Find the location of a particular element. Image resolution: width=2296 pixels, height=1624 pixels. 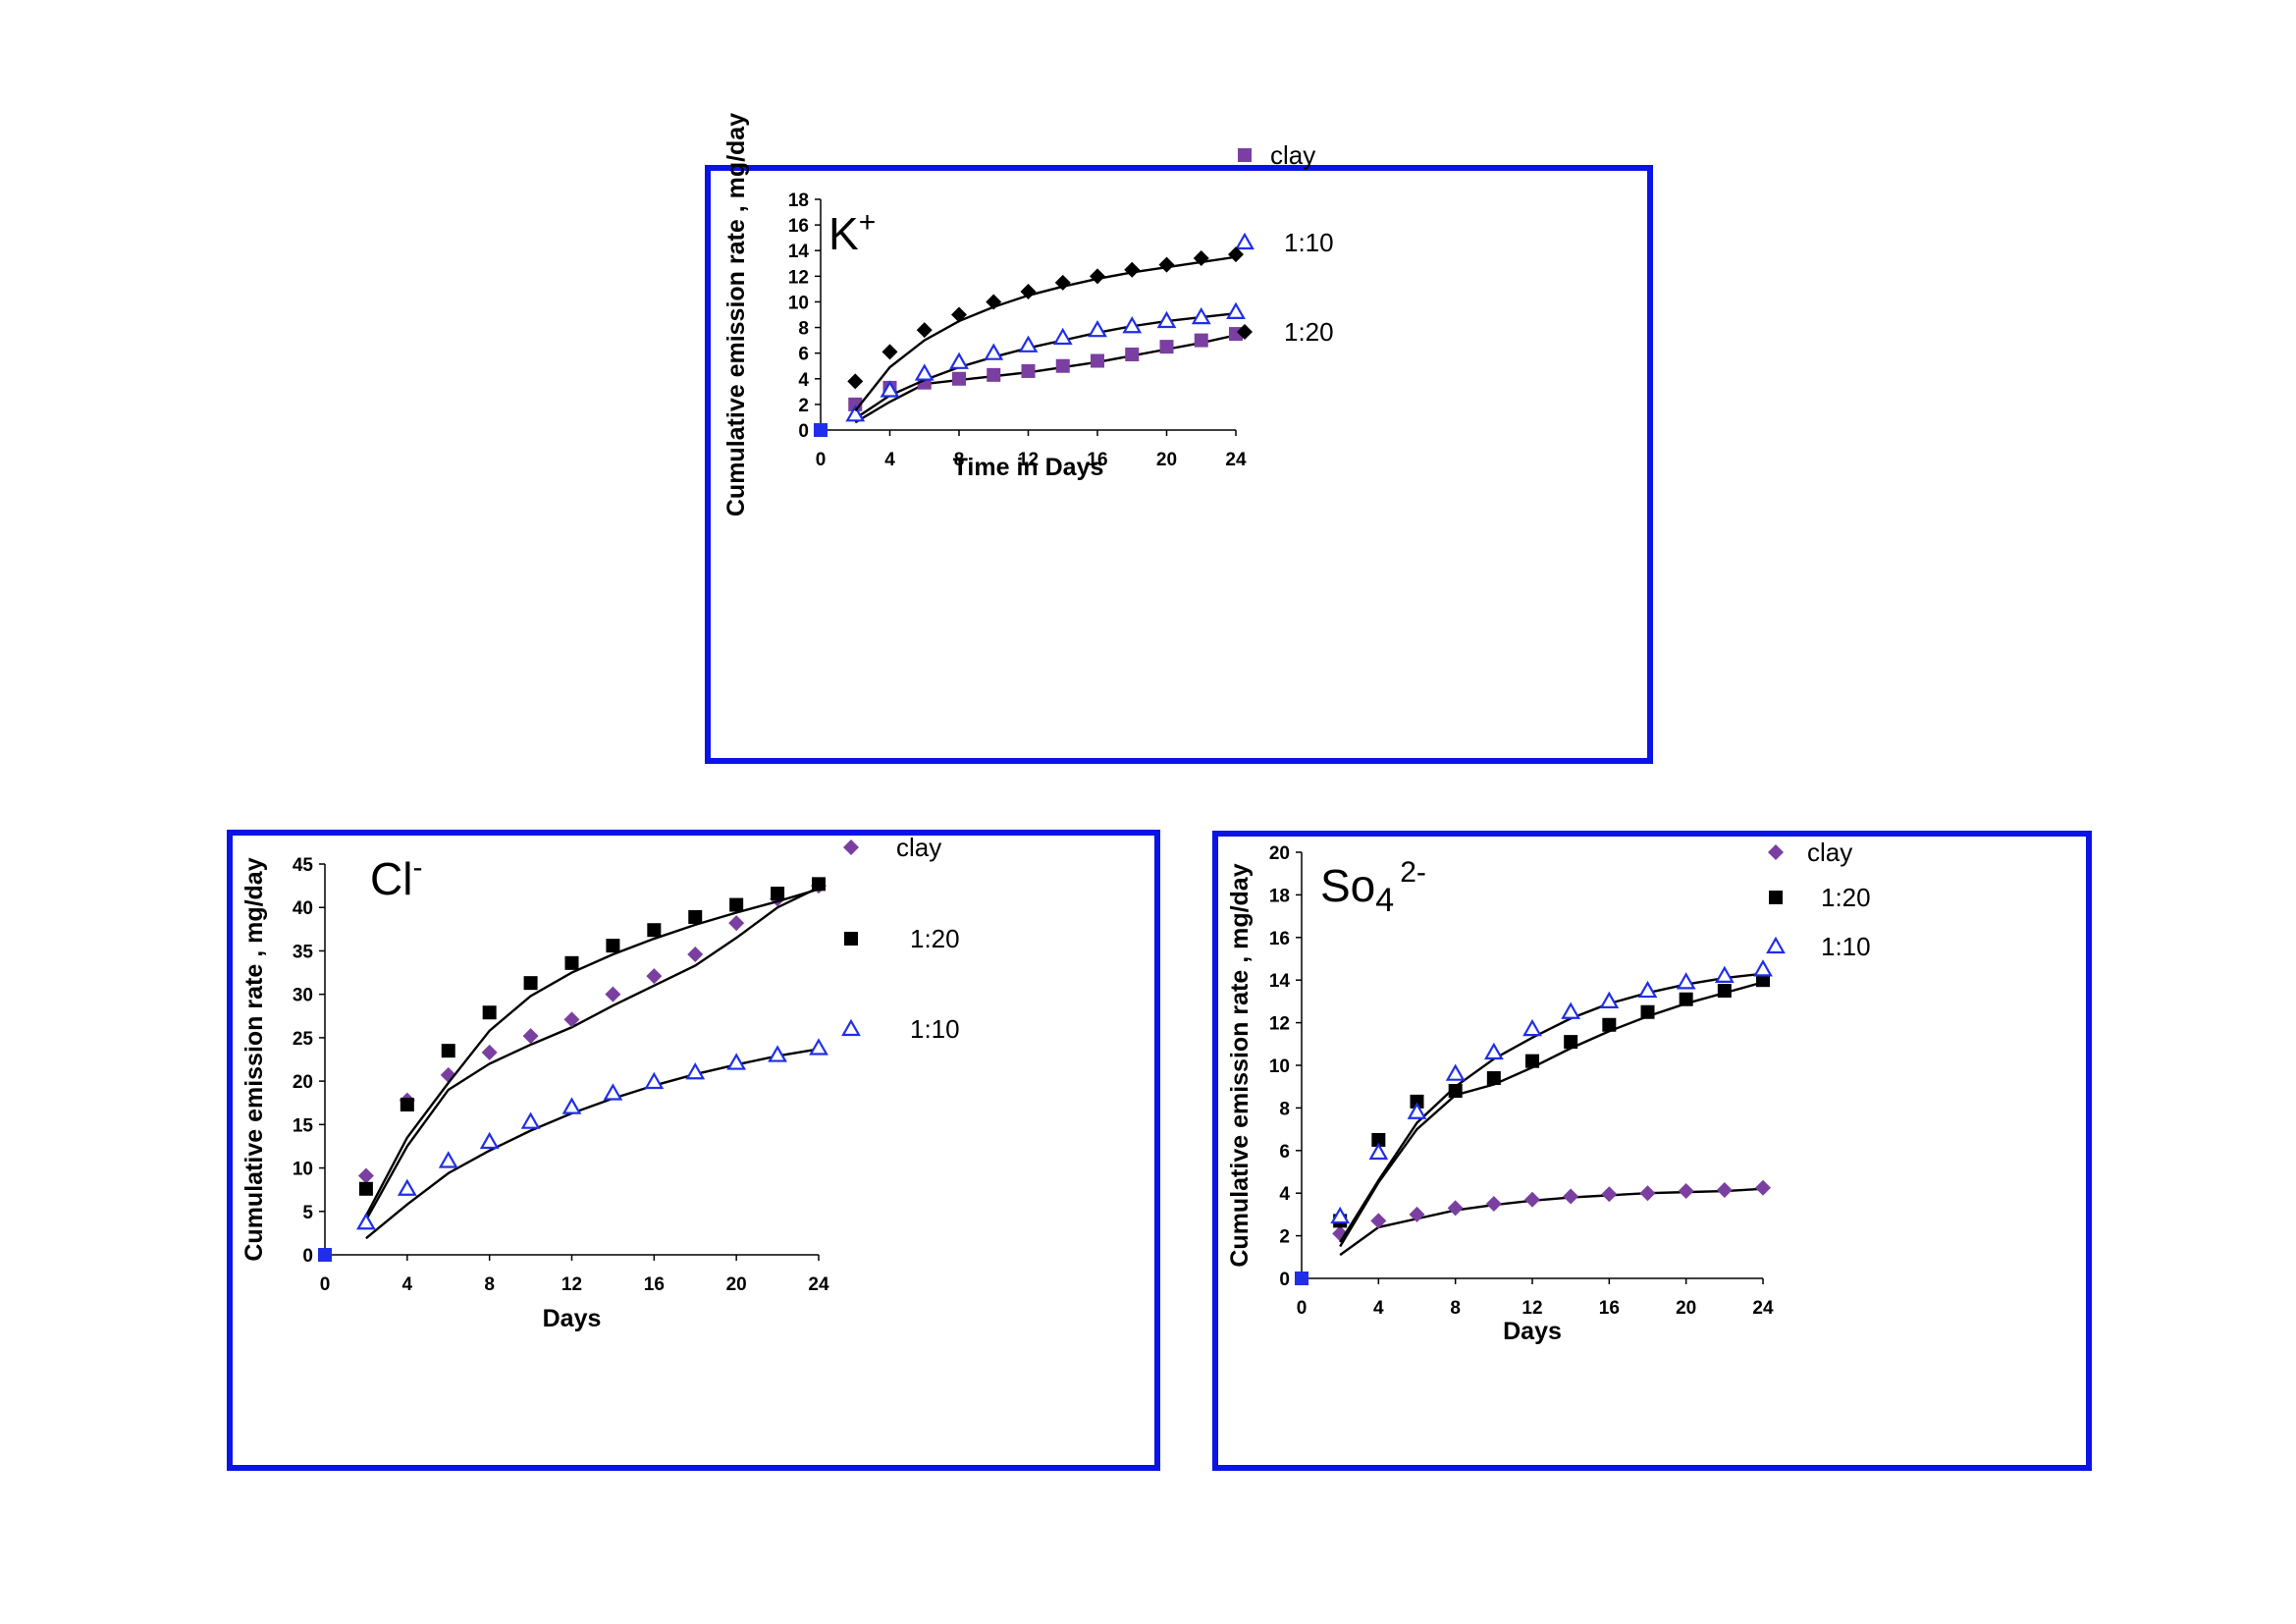

y-tick-label: 14 is located at coordinates (799, 252).